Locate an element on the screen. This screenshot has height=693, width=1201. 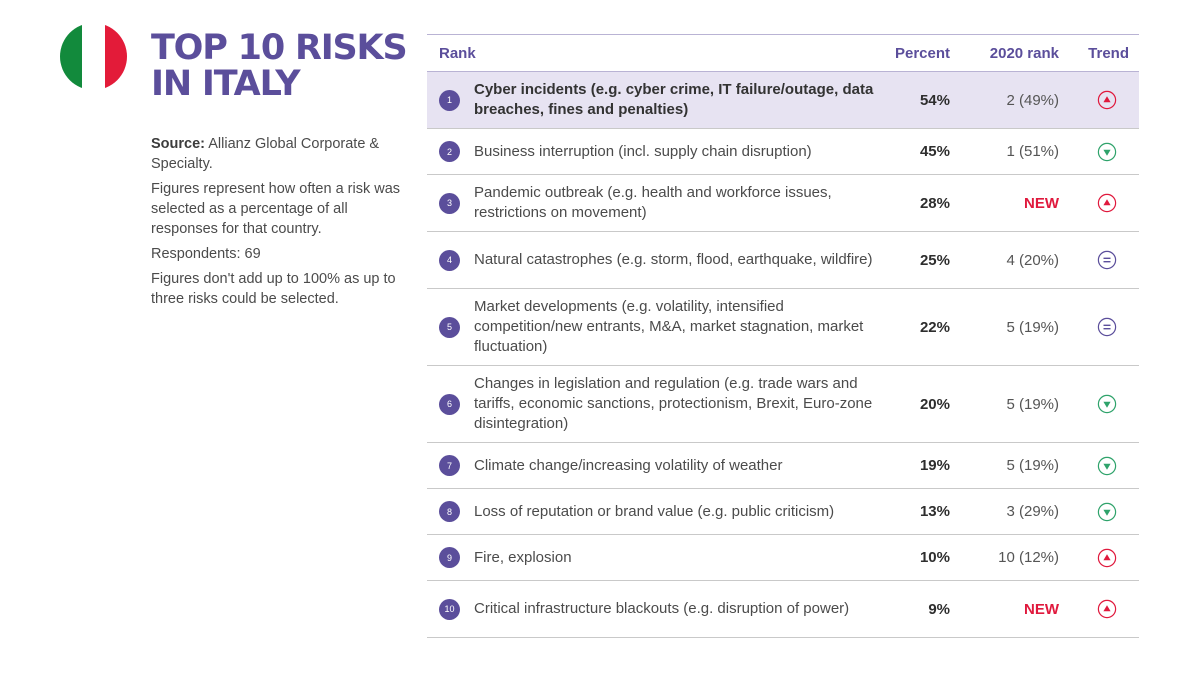
percent-cell: 19% is located at coordinates (934, 465).